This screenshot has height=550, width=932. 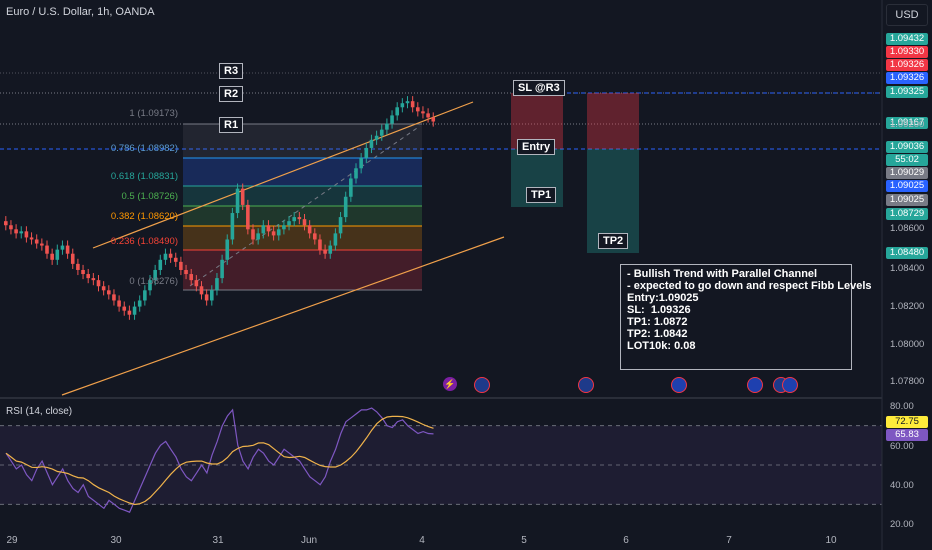 What do you see at coordinates (902, 485) in the screenshot?
I see `rsi-axis-label: 40.00` at bounding box center [902, 485].